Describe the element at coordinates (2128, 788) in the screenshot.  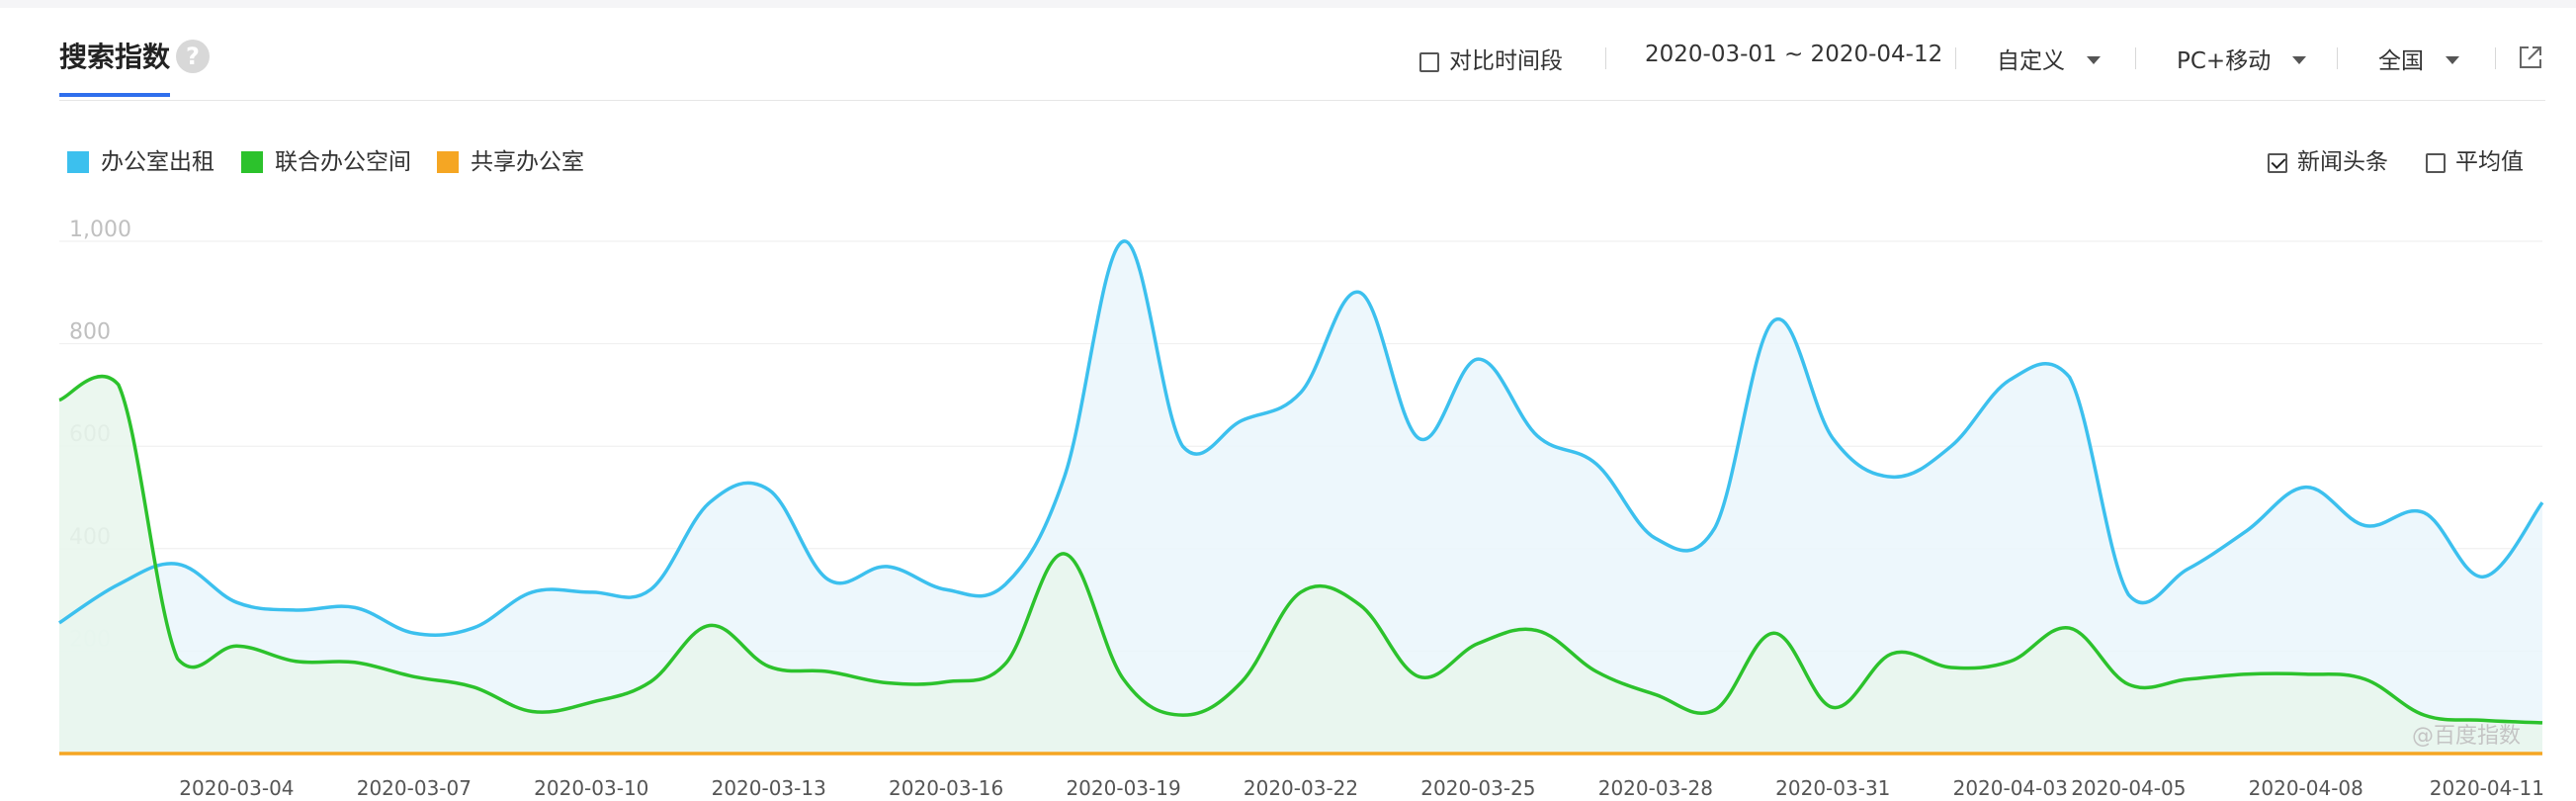
I see `x-tick-label: 2020-04-05` at that location.